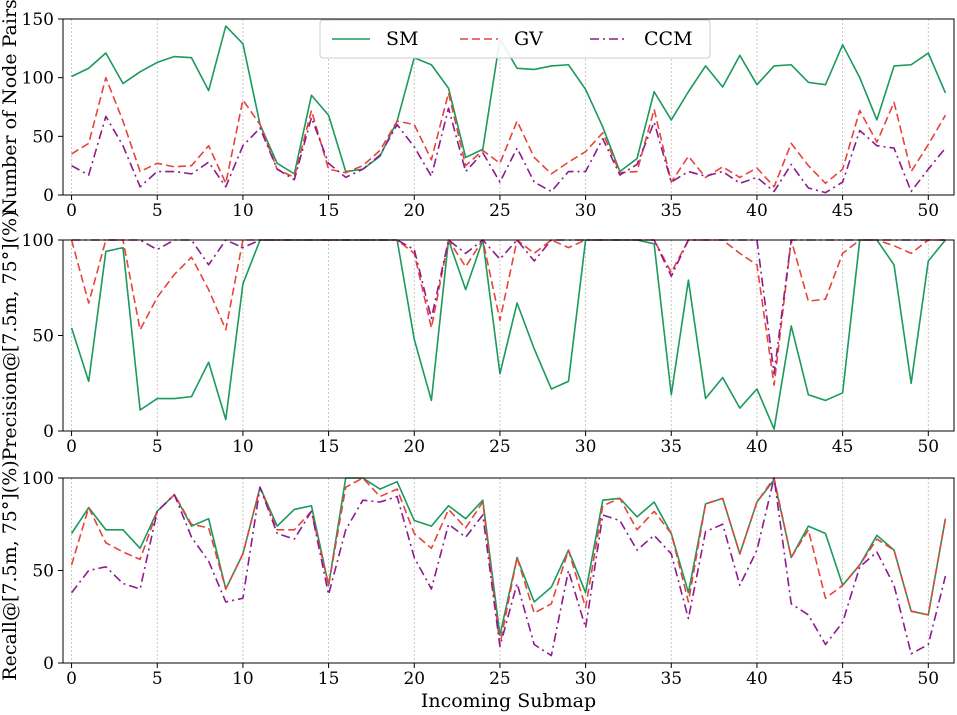 The image size is (957, 715). What do you see at coordinates (668, 39) in the screenshot?
I see `legend-label-ccm: CCM` at bounding box center [668, 39].